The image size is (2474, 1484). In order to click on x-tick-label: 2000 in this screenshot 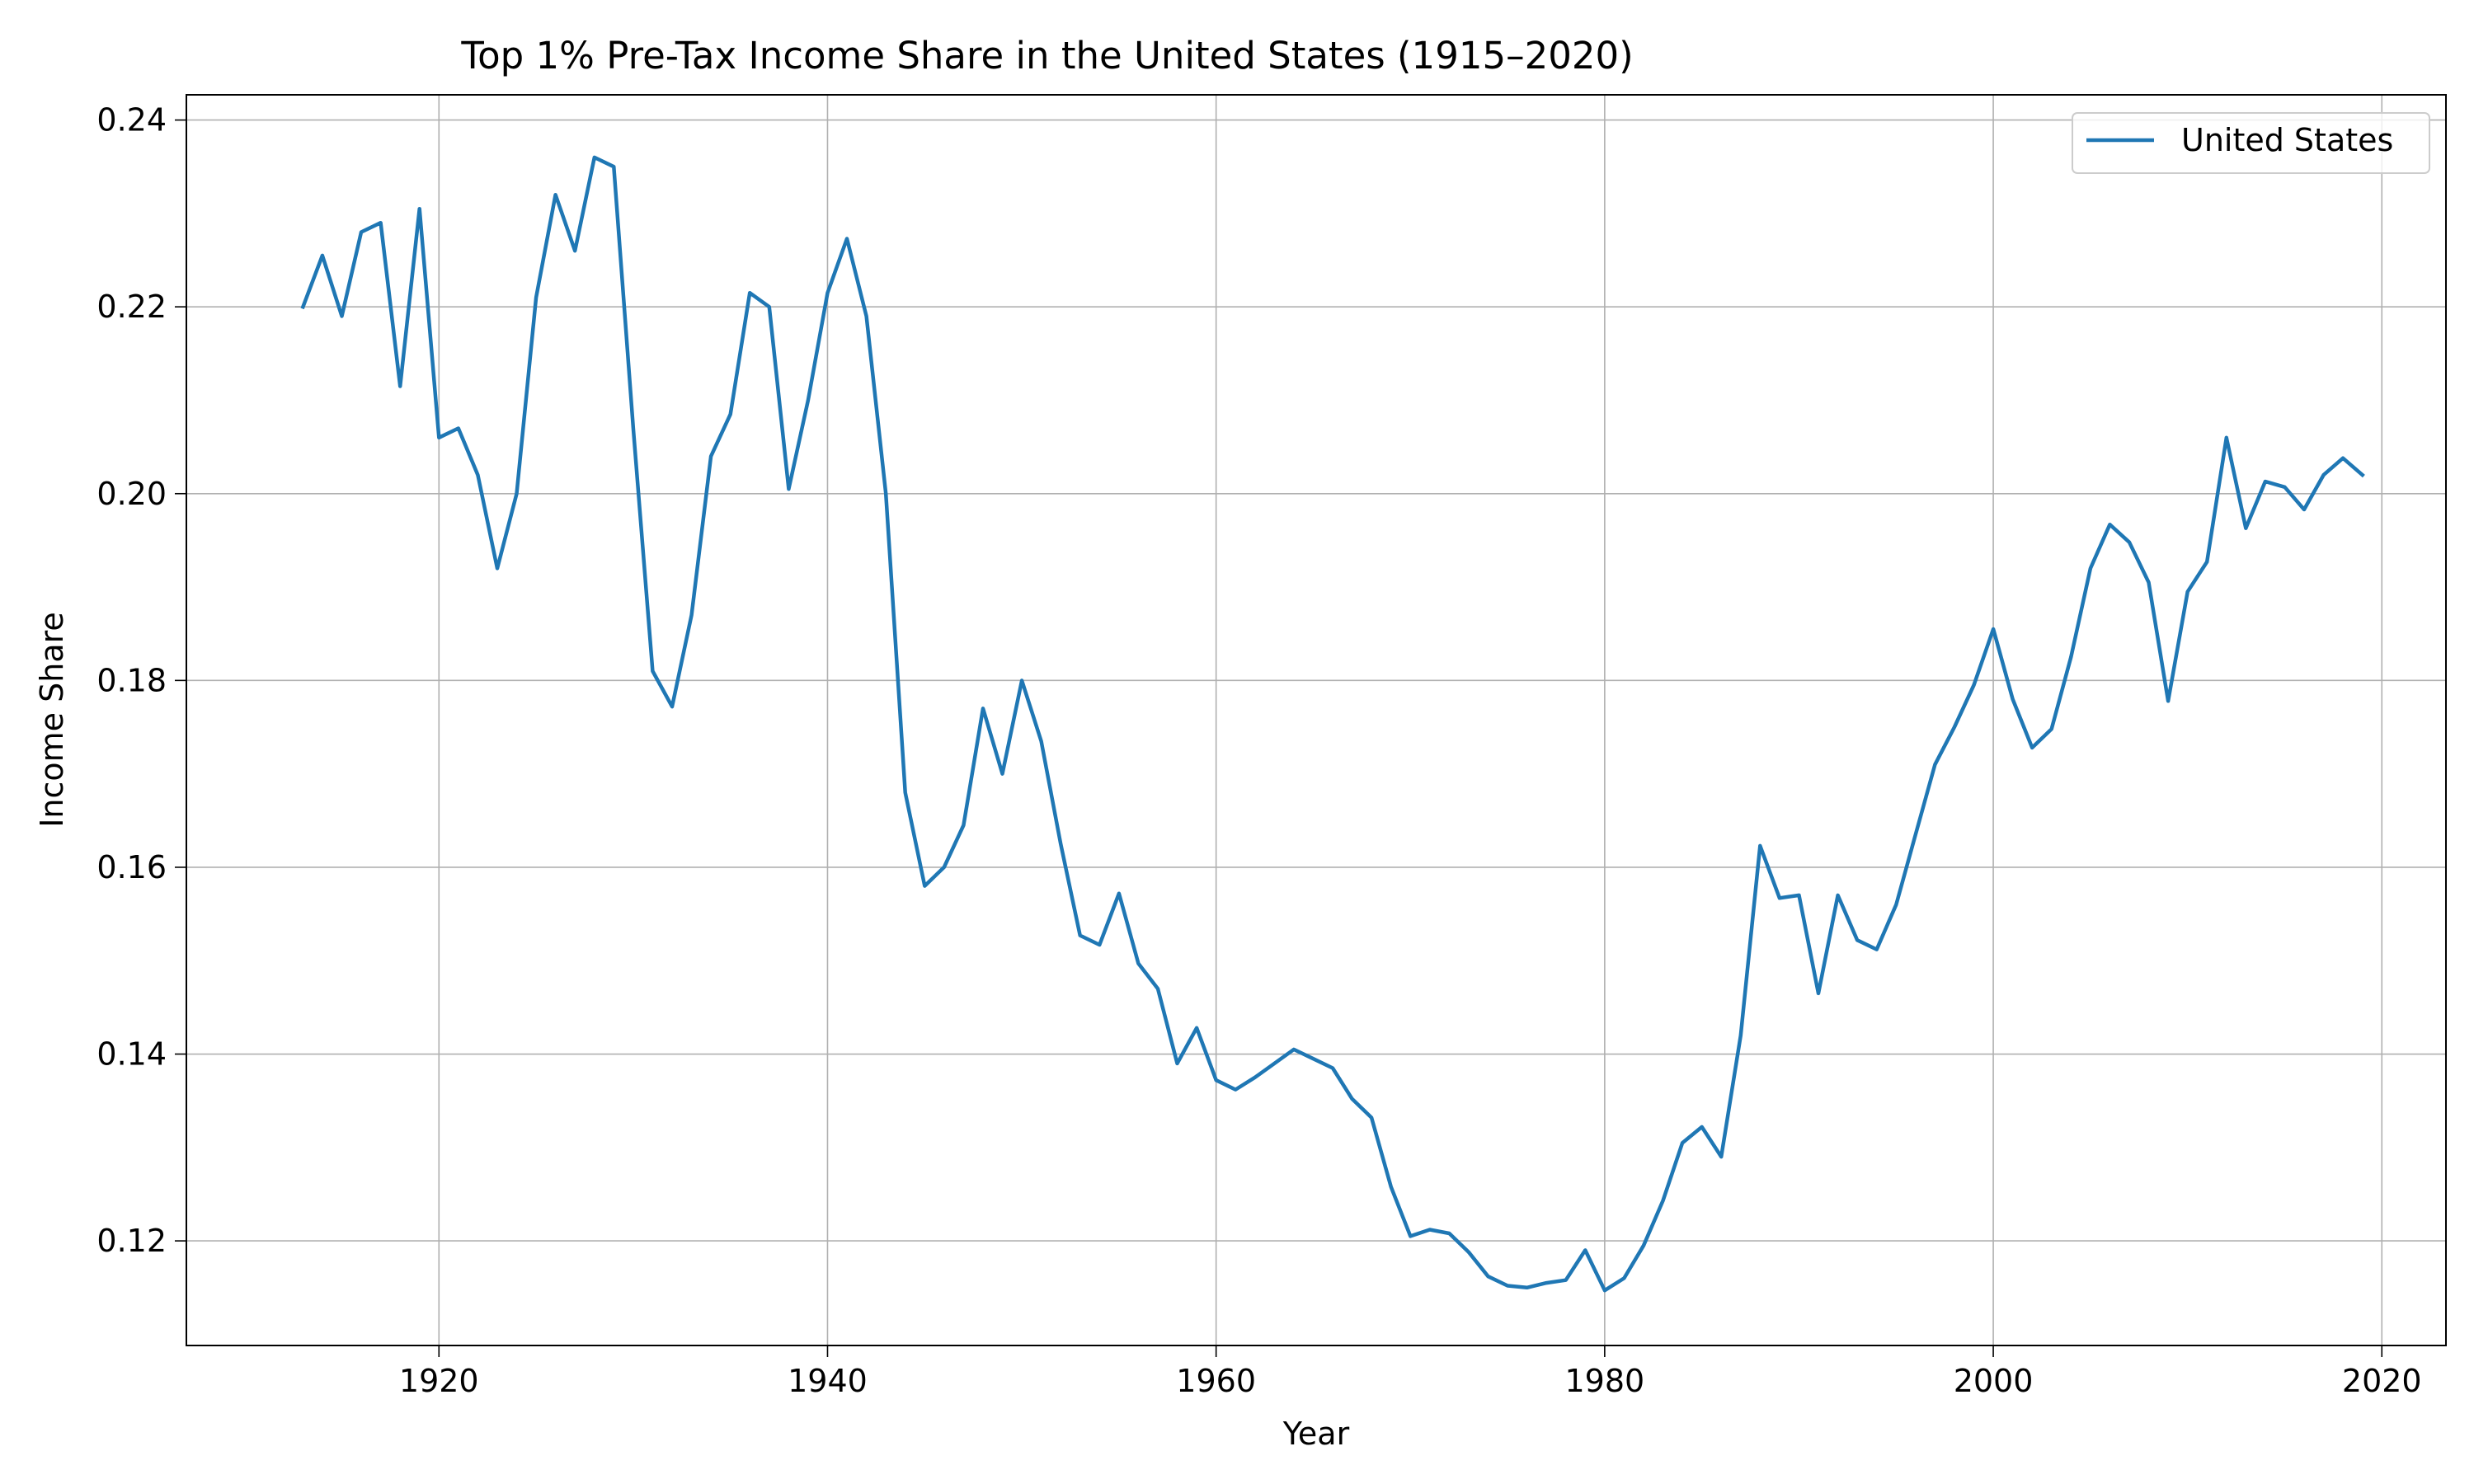, I will do `click(1994, 1381)`.